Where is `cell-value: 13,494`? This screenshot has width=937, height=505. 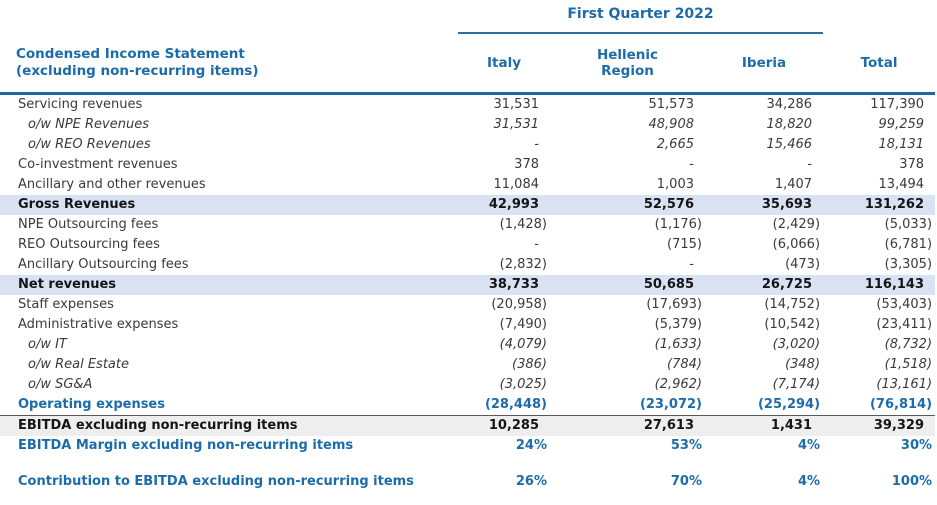 cell-value: 13,494 is located at coordinates (901, 184).